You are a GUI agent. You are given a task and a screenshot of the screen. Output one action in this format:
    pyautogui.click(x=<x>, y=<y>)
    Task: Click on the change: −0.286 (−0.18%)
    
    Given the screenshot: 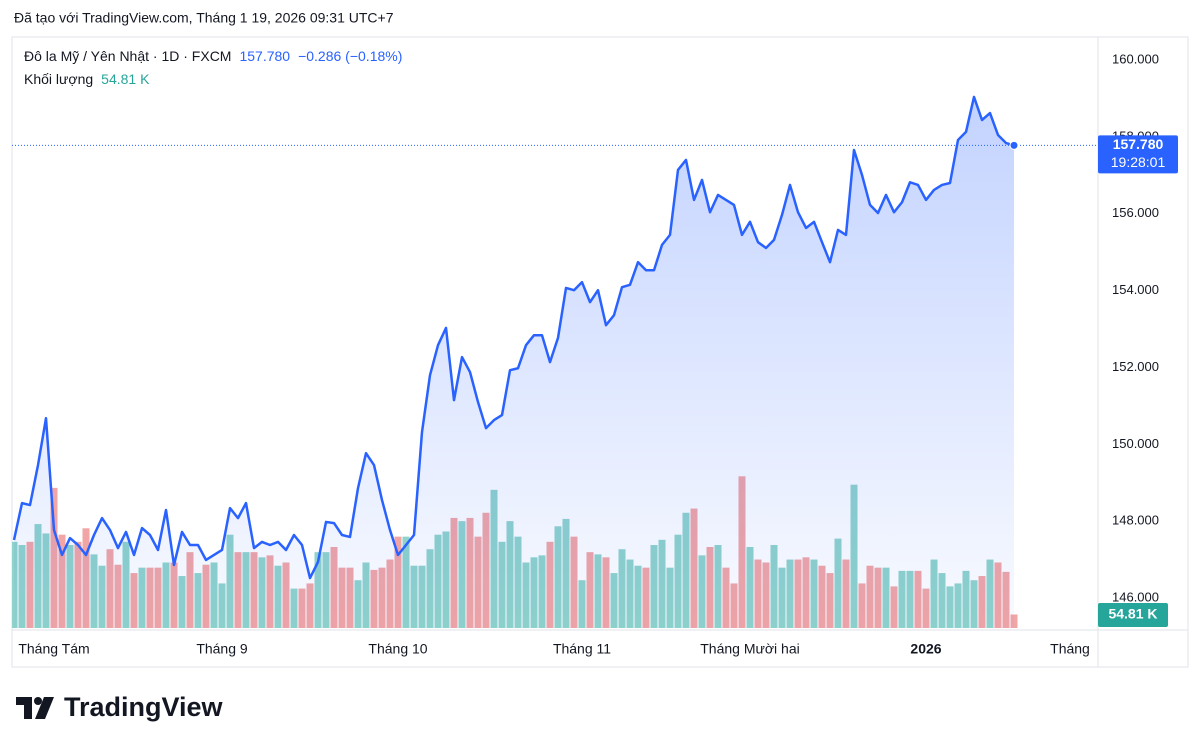 What is the action you would take?
    pyautogui.click(x=350, y=56)
    